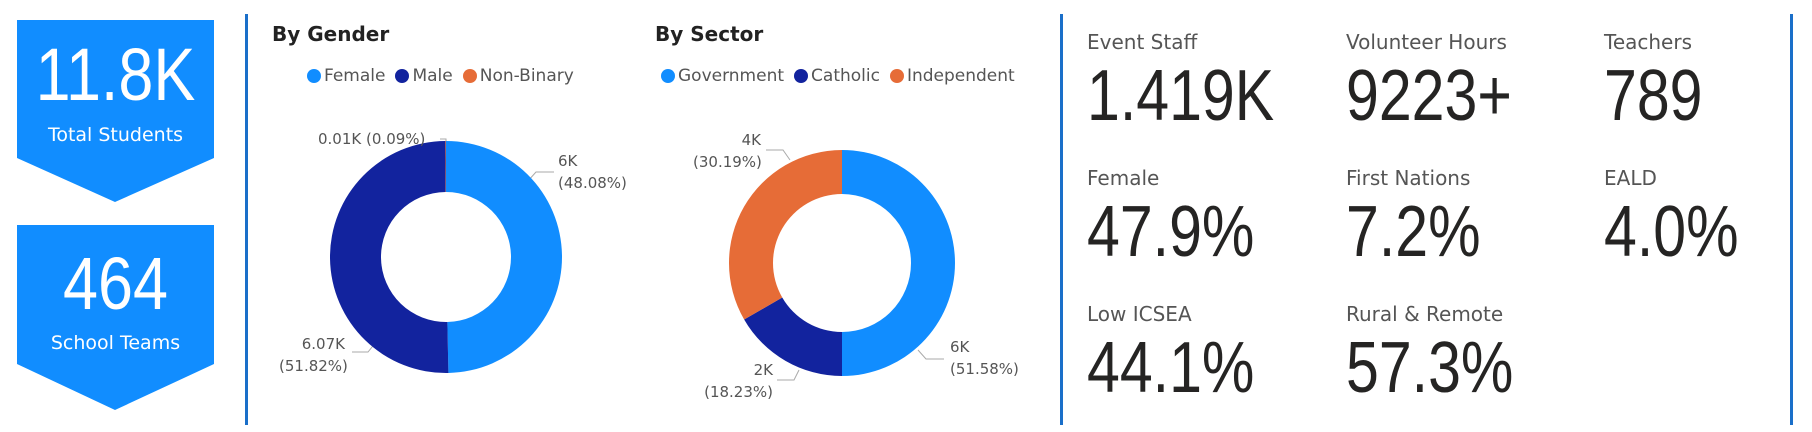 This screenshot has height=432, width=1812. I want to click on total-students-value: 11.8K, so click(115, 74).